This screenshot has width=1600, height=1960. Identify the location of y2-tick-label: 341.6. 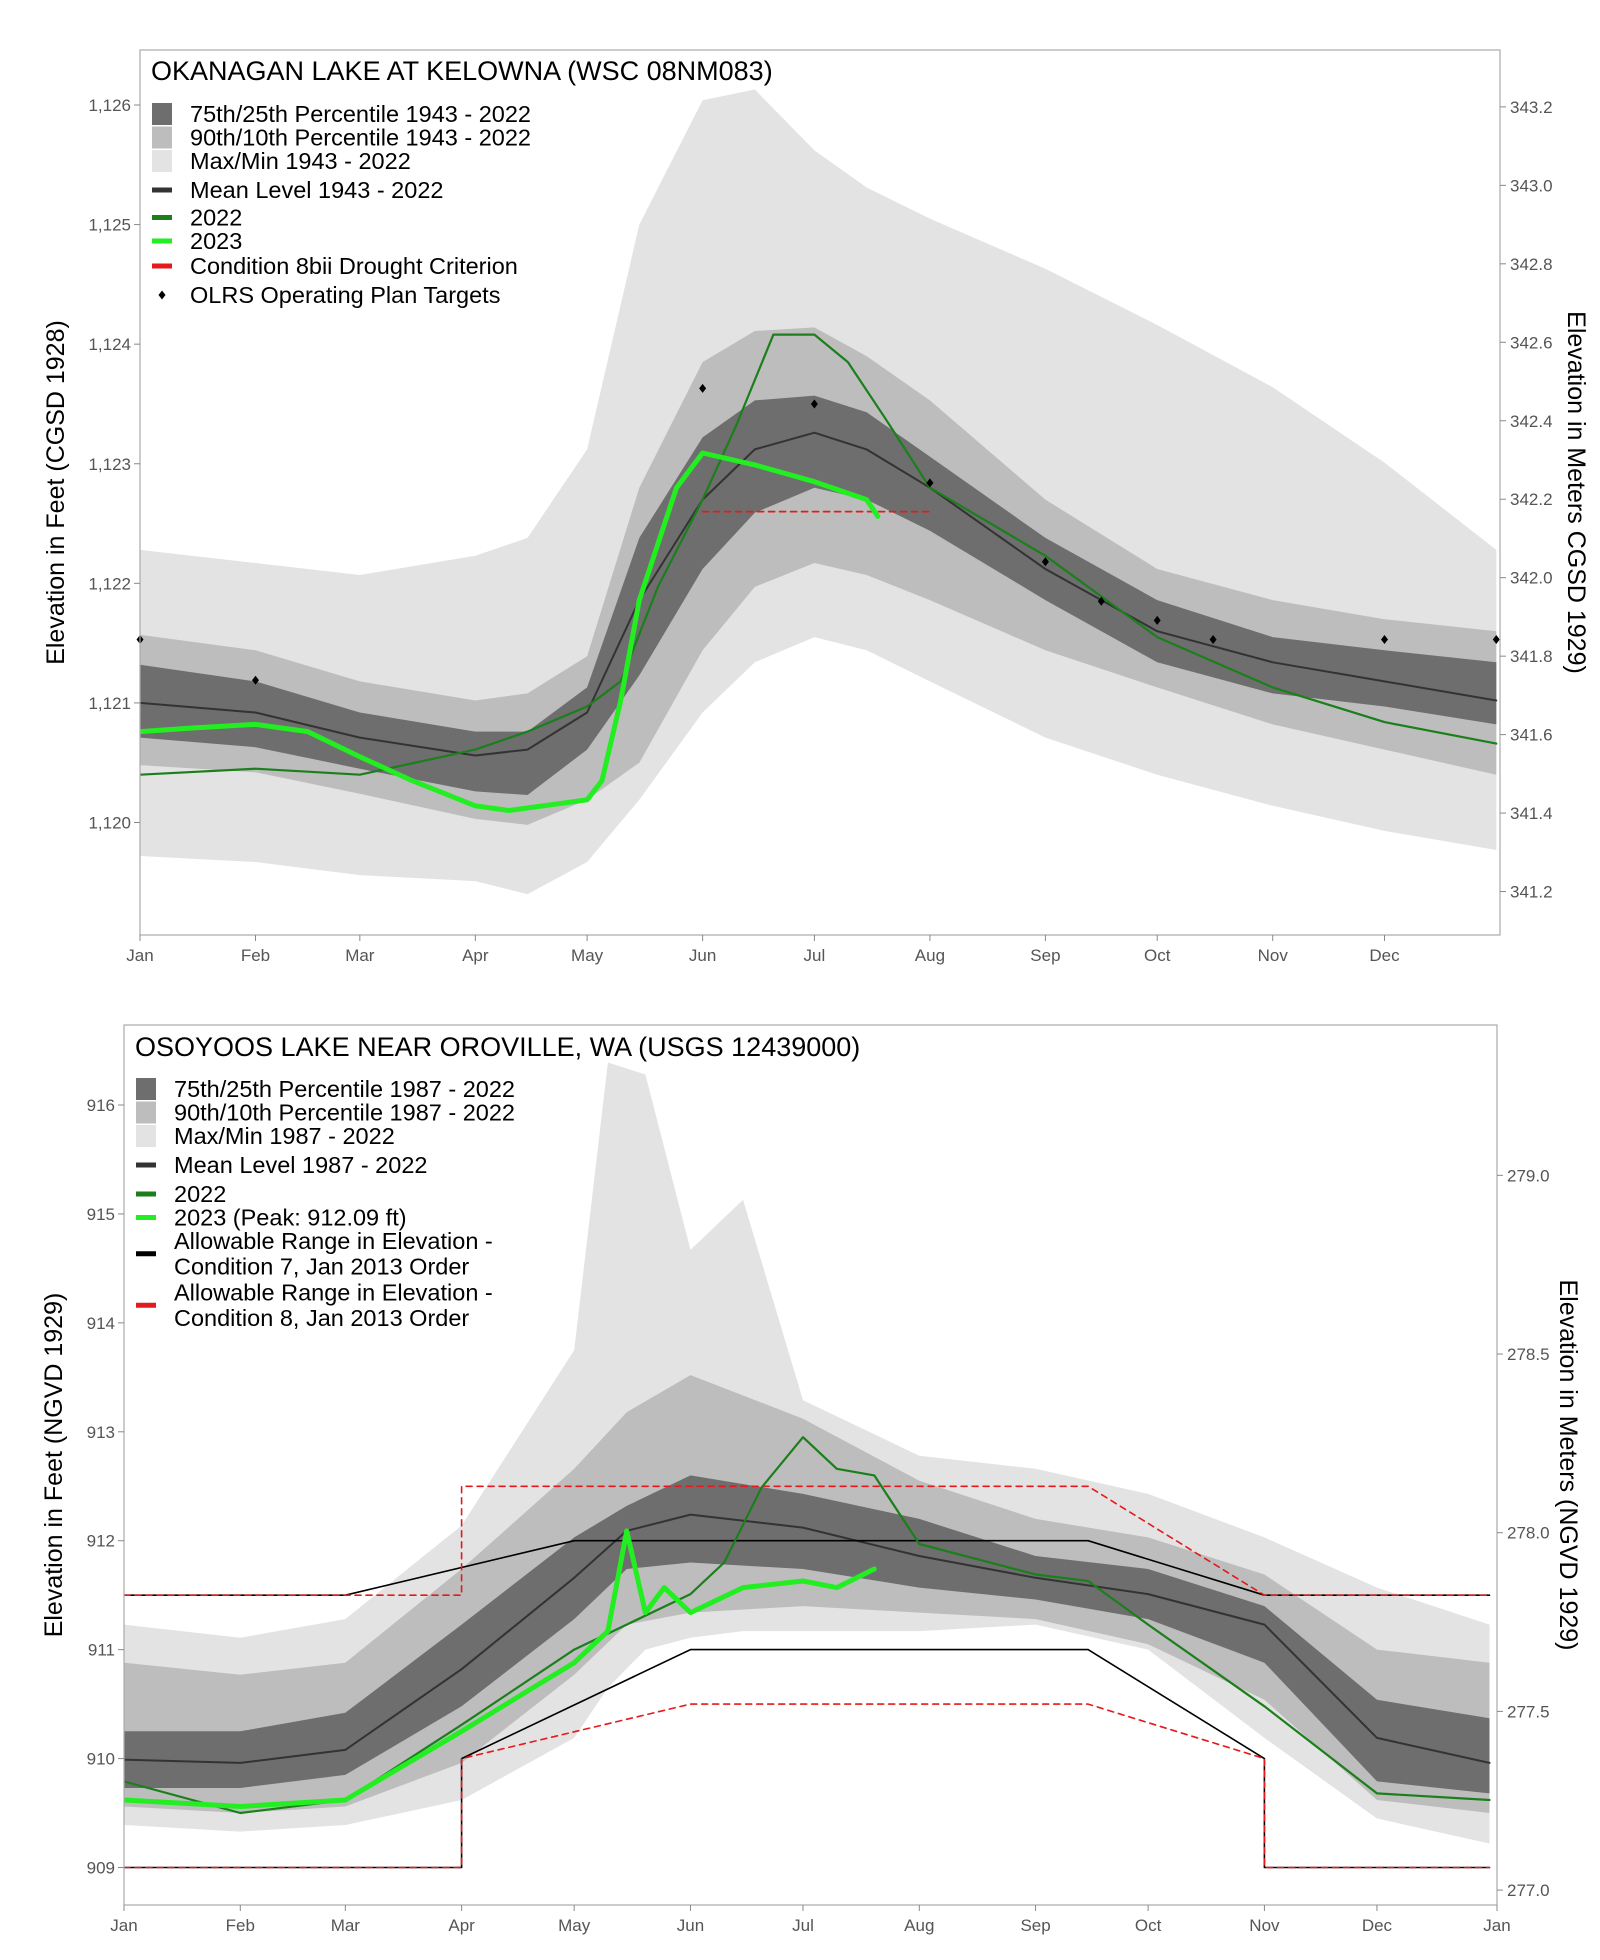
(1531, 735).